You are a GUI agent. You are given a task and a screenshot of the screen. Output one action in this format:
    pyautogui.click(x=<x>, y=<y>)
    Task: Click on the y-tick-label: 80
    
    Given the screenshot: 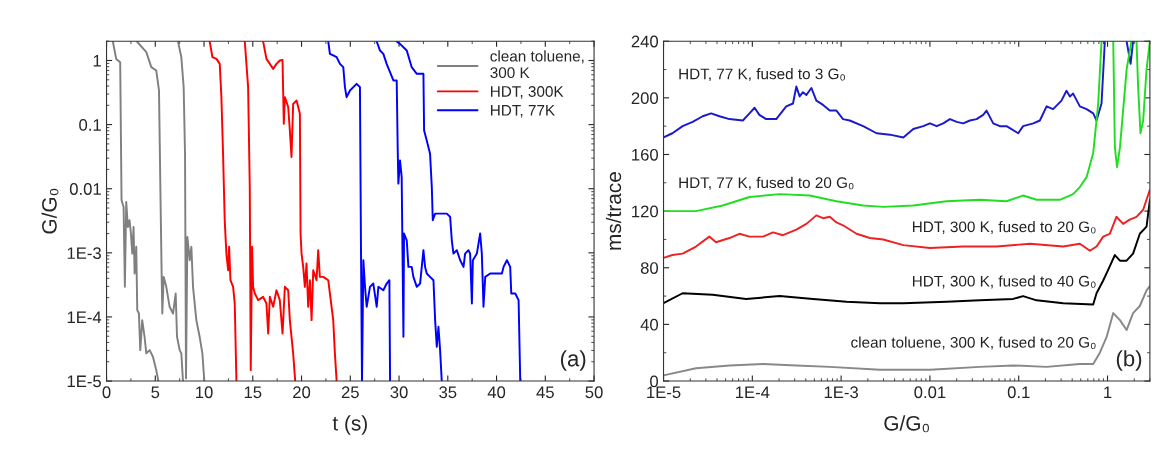 What is the action you would take?
    pyautogui.click(x=649, y=268)
    